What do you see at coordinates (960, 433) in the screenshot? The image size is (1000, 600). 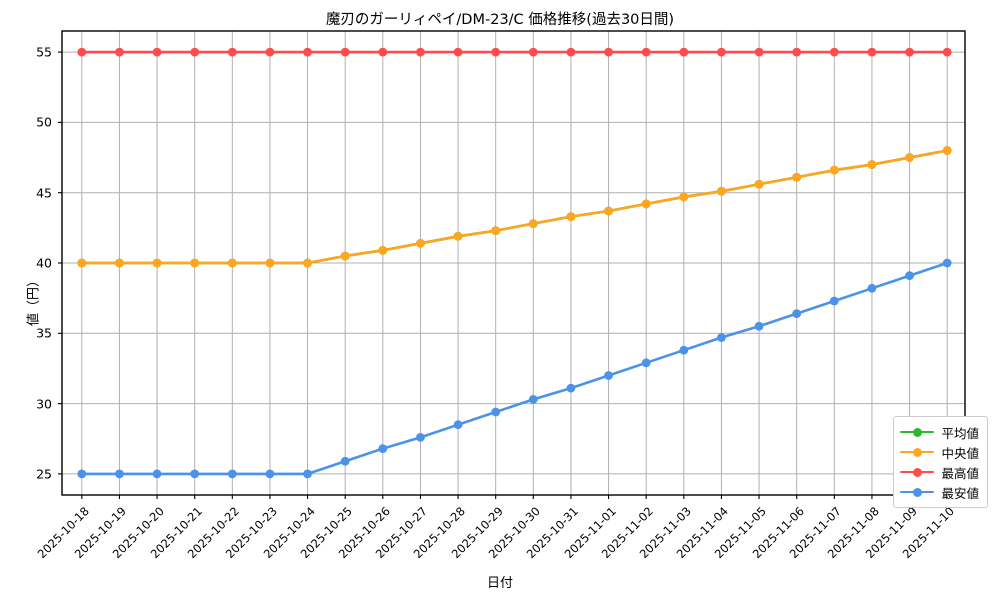 I see `legend-label-average: 平均値` at bounding box center [960, 433].